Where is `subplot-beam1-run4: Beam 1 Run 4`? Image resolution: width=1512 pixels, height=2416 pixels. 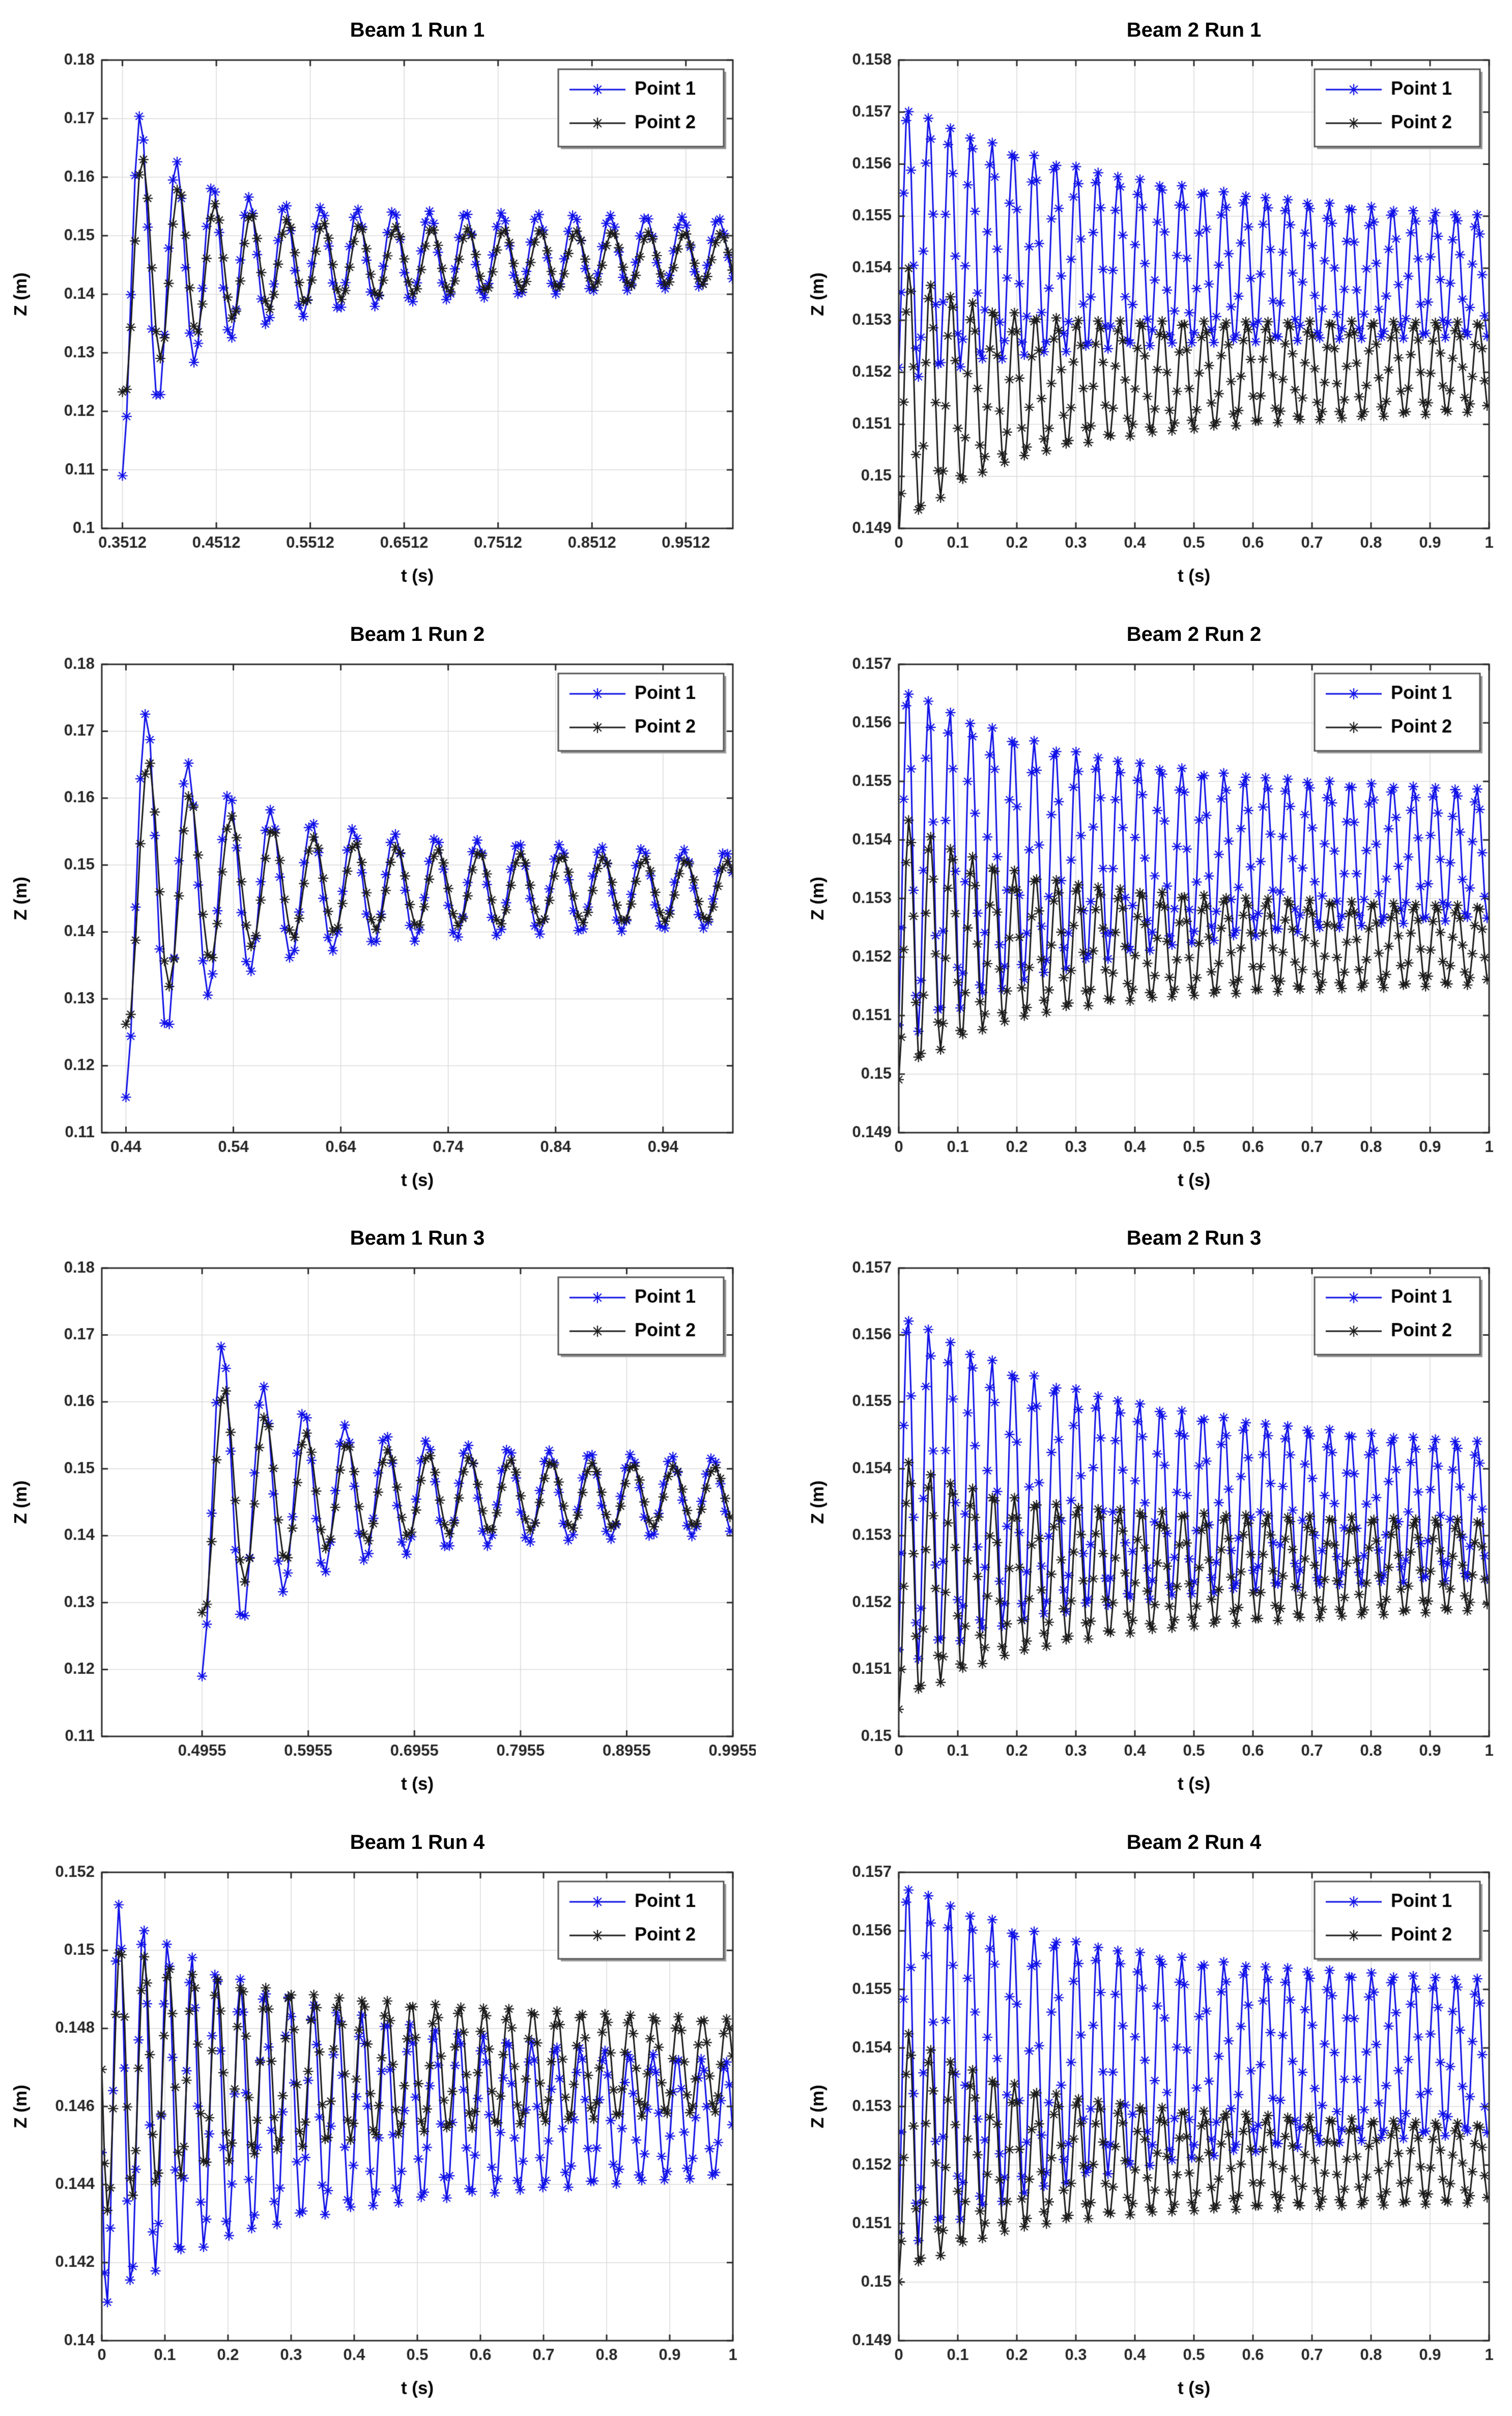
subplot-beam1-run4: Beam 1 Run 4 is located at coordinates (378, 2114).